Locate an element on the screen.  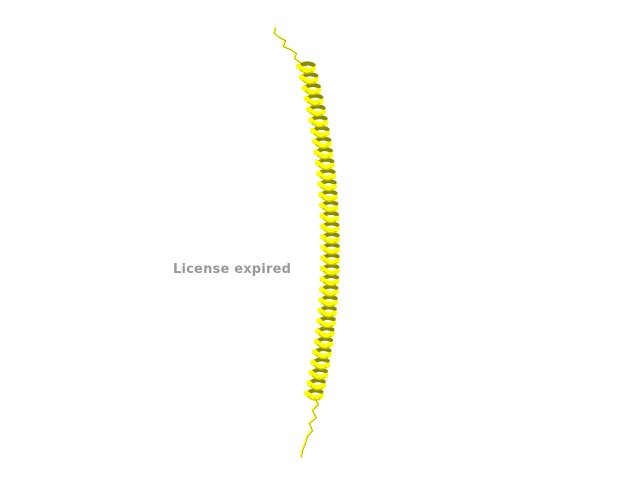
coil-segment is located at coordinates (290, 46).